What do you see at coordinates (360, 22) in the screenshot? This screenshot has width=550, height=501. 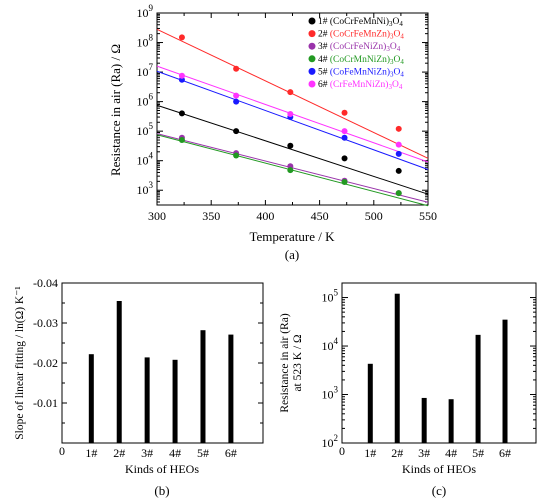 I see `legend-label-1#: 1# (CoCrFeMnNi)3O4` at bounding box center [360, 22].